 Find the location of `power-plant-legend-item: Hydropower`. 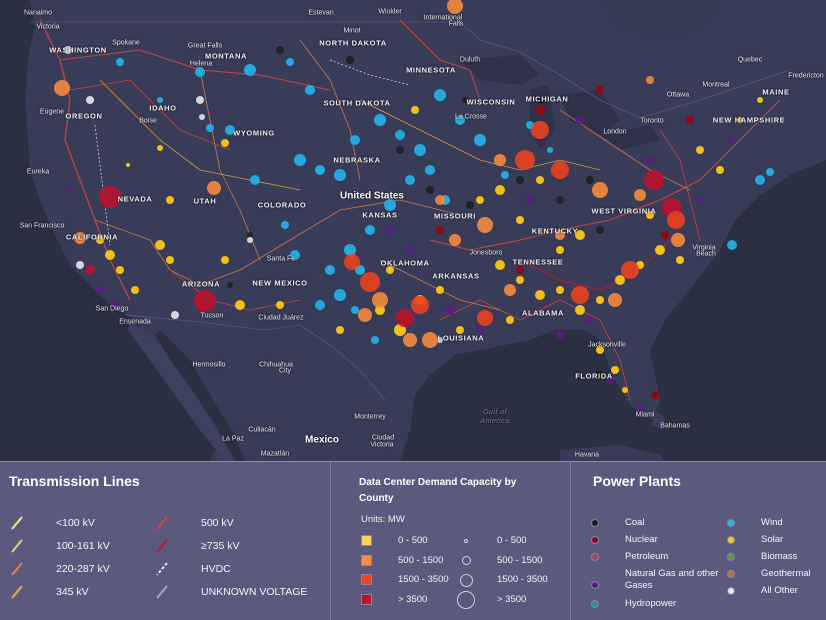

power-plant-legend-item: Hydropower is located at coordinates (633, 604).